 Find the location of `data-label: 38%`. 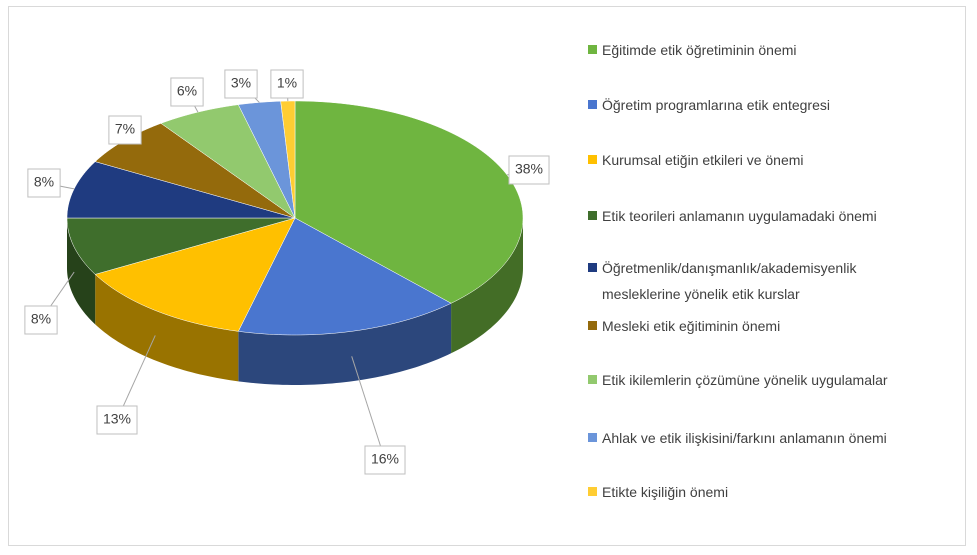

data-label: 38% is located at coordinates (529, 169).